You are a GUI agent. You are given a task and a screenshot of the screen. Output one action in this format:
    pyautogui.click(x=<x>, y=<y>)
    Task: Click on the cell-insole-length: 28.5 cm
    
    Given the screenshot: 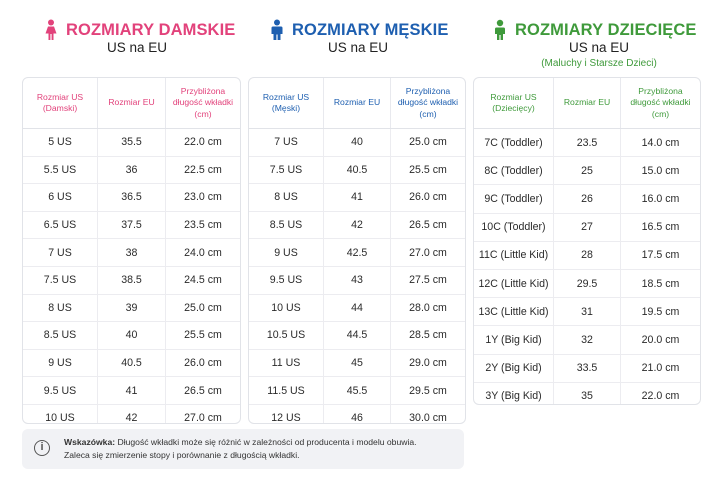 What is the action you would take?
    pyautogui.click(x=428, y=335)
    